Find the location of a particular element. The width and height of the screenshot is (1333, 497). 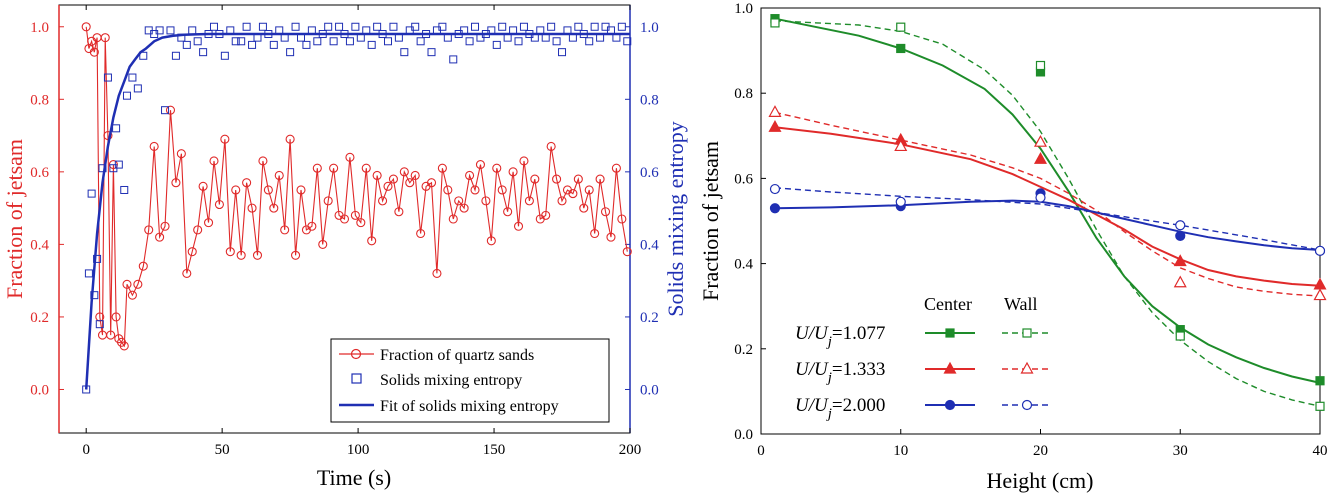

fit-curve-wall-2.000 is located at coordinates (1047, 219).